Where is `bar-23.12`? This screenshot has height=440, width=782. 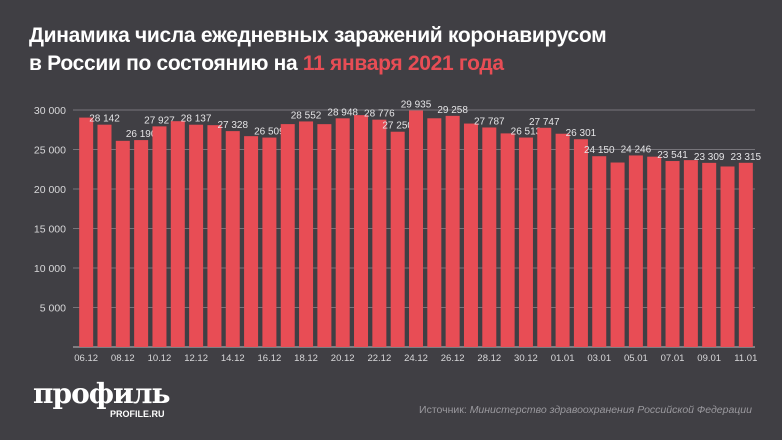
bar-23.12 is located at coordinates (397, 239).